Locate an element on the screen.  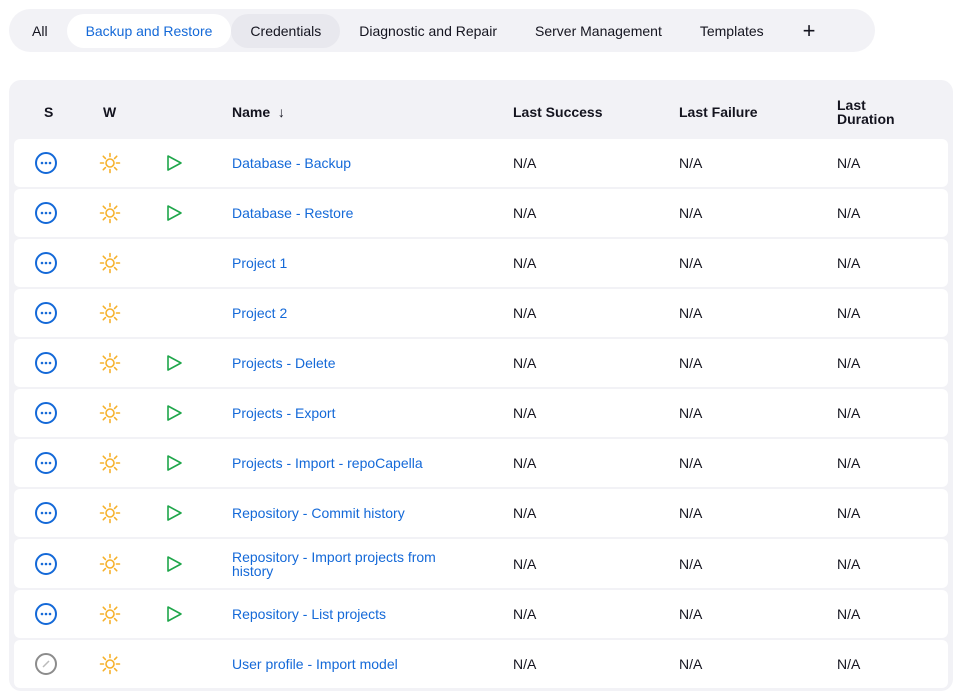
col-last-success: Last Success is located at coordinates (558, 112).